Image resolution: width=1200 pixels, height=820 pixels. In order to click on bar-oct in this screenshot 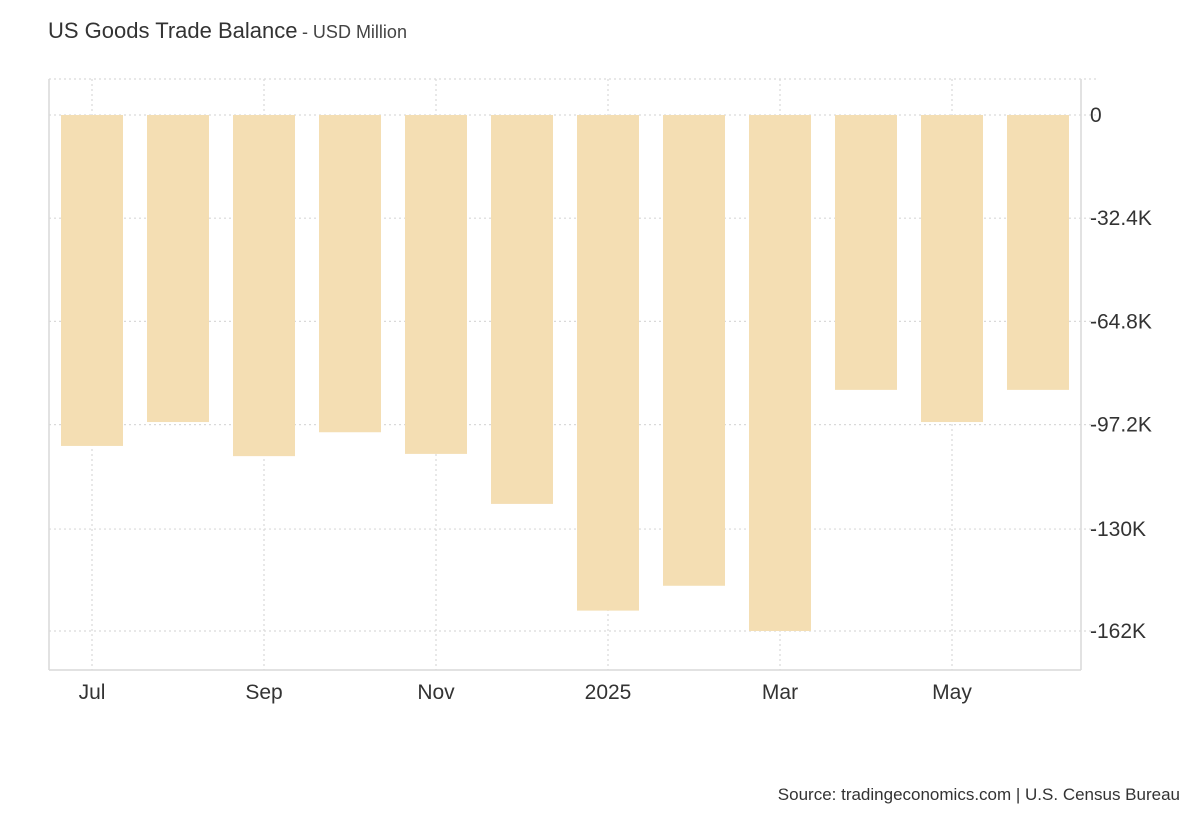, I will do `click(350, 274)`.